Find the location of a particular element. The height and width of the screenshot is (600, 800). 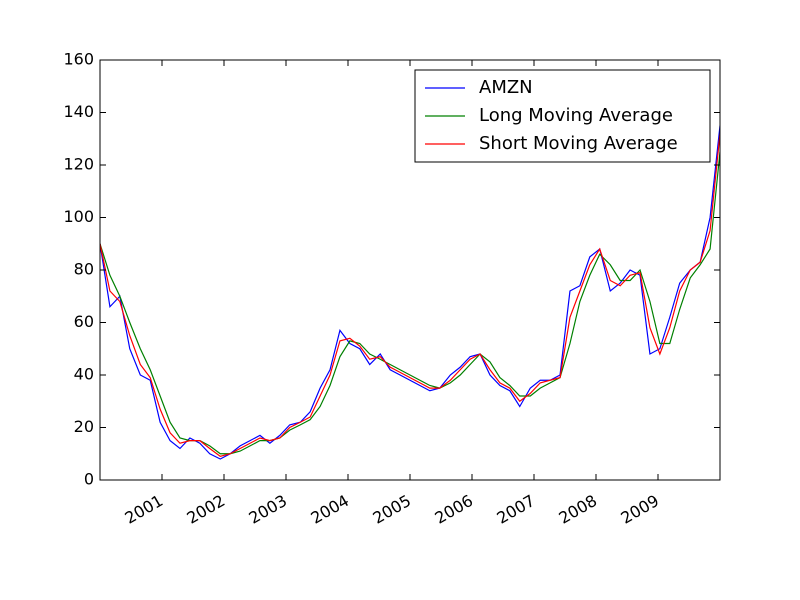

y-tick-label: 120 is located at coordinates (78, 164).